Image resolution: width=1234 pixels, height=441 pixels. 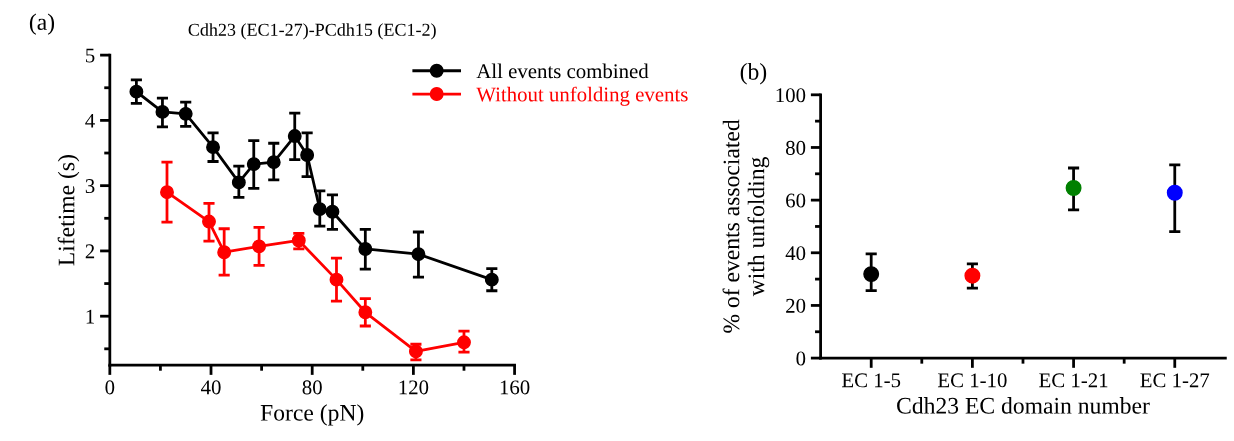 What do you see at coordinates (746, 226) in the screenshot?
I see `y-axis-title: % of events associated with unfolding` at bounding box center [746, 226].